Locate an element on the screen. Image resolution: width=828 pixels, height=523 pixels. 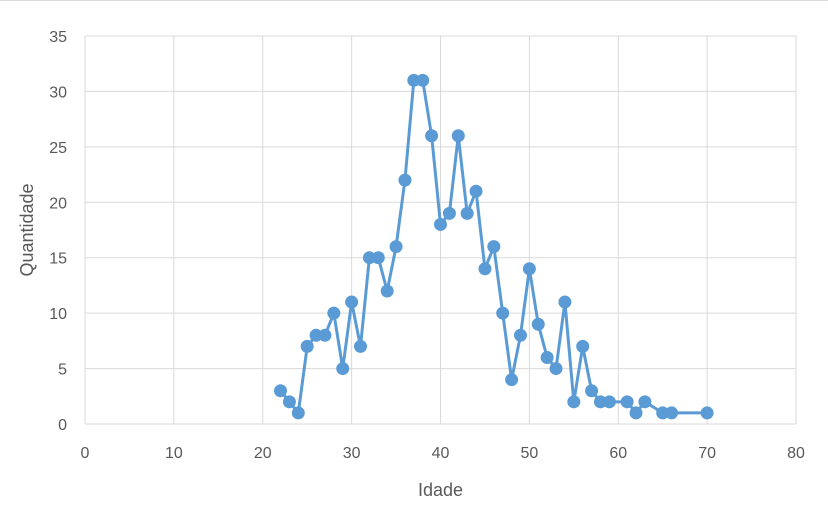
x-tick-label: 0 is located at coordinates (85, 453).